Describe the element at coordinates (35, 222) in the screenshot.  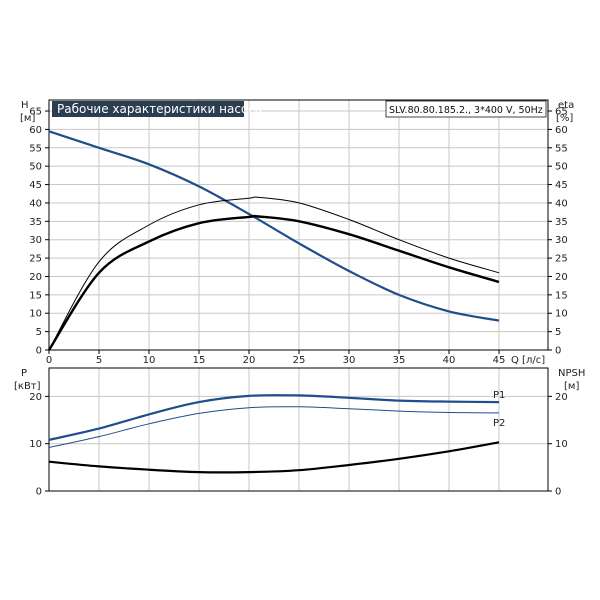
I see `y-tick-label-left: 35` at that location.